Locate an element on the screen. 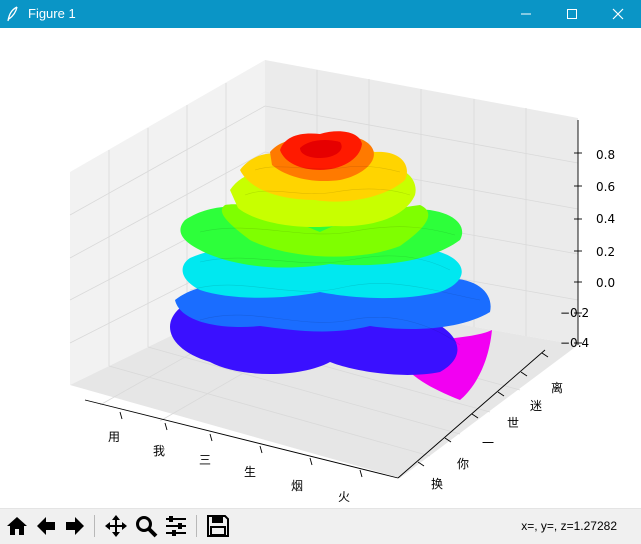  z-tick-label: 0.4 is located at coordinates (605, 219).